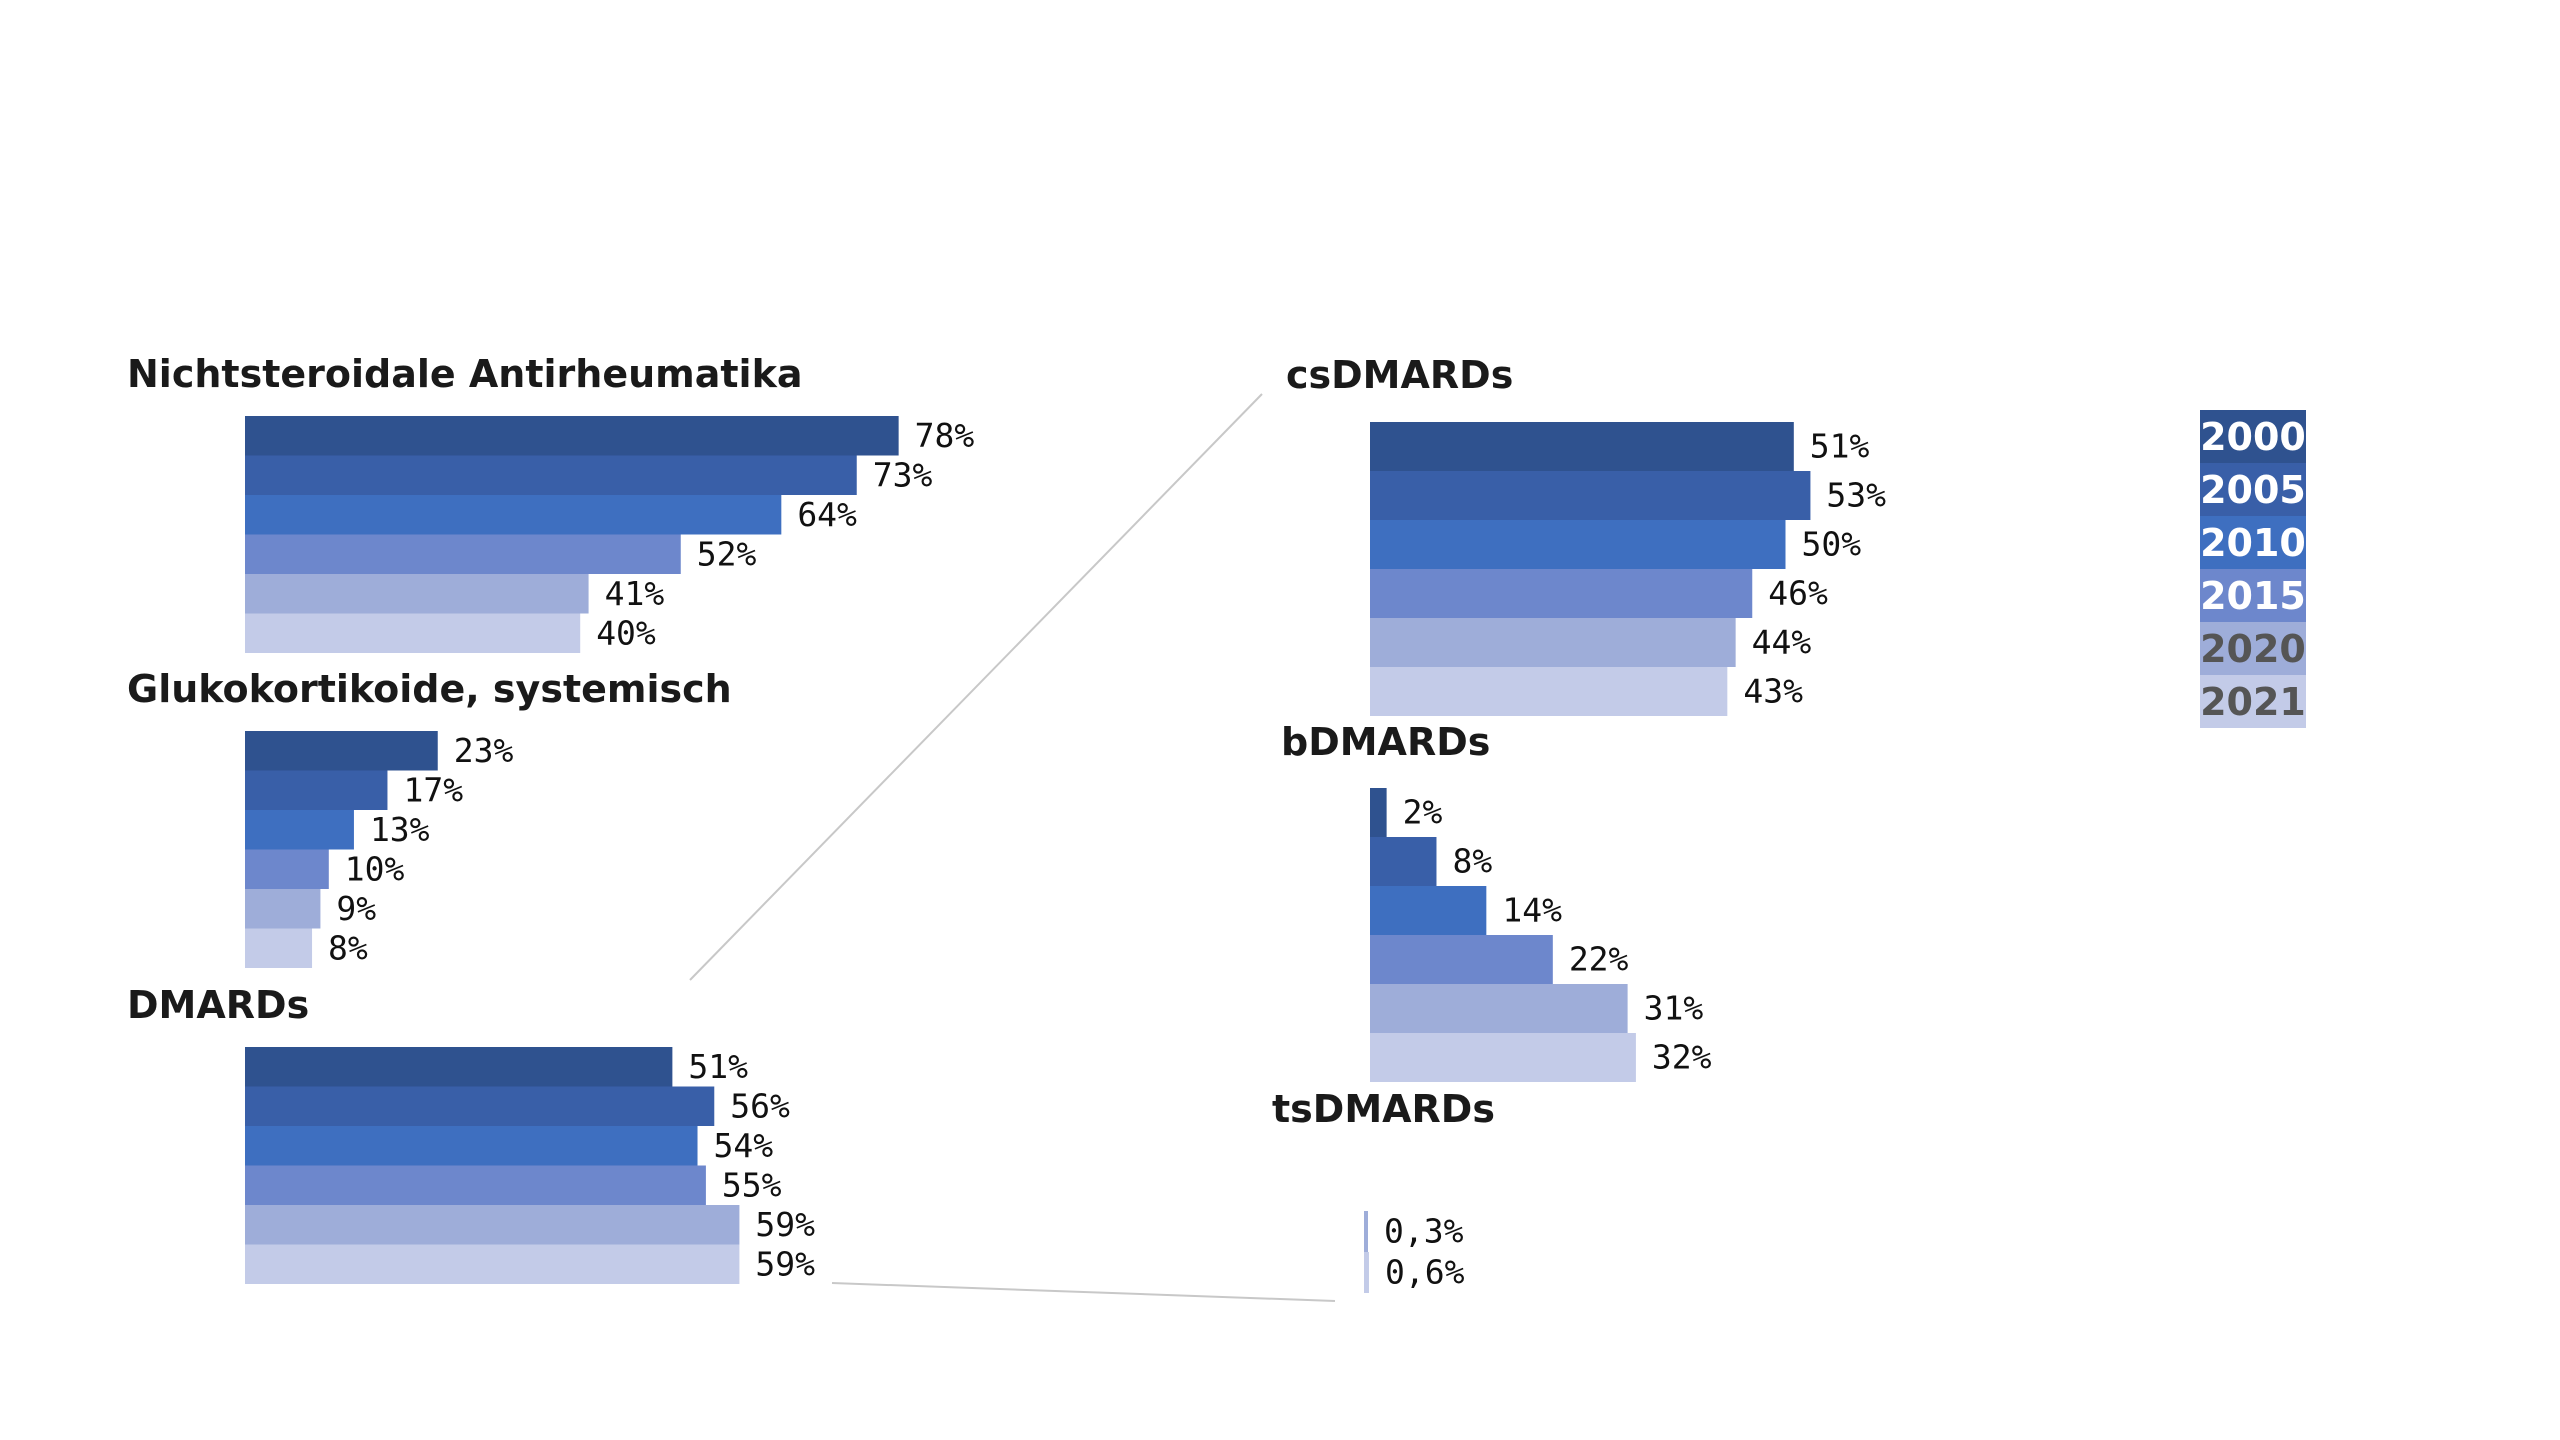  Describe the element at coordinates (1083, 1292) in the screenshot. I see `connector-line-bottom` at that location.